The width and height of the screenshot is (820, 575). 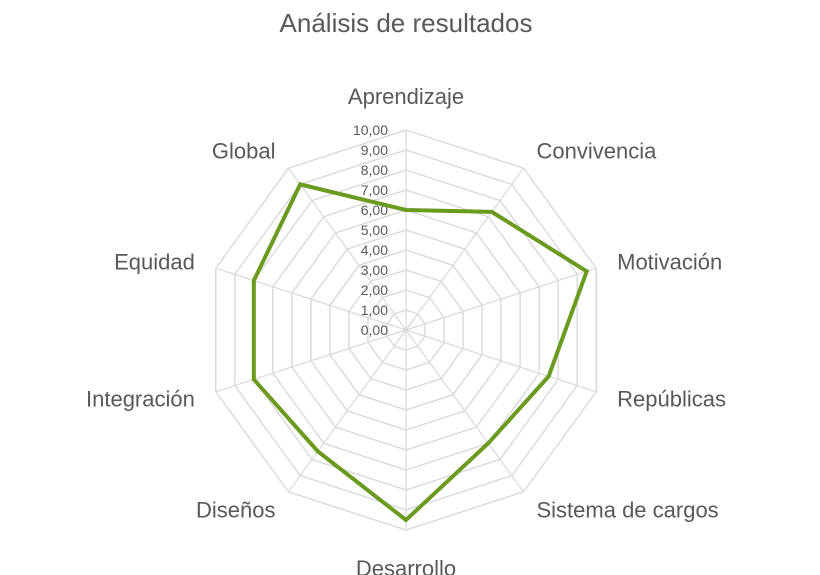 I want to click on category-label: Aprendizaje, so click(x=406, y=96).